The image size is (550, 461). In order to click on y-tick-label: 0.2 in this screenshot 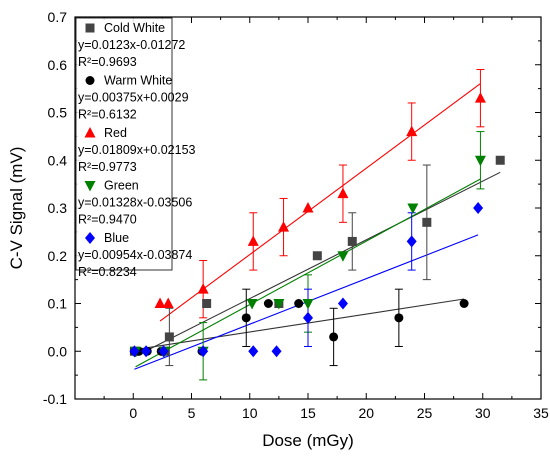, I will do `click(58, 256)`.